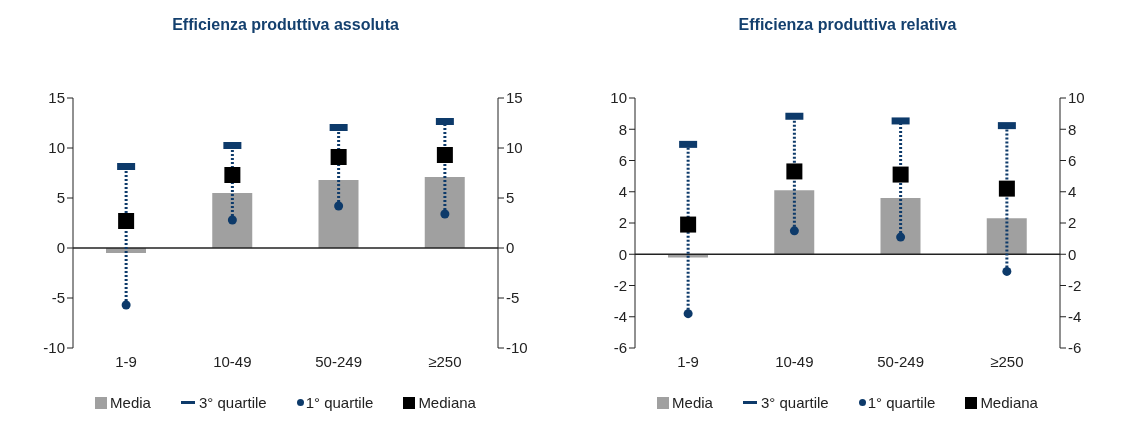 Image resolution: width=1133 pixels, height=439 pixels. What do you see at coordinates (60, 198) in the screenshot?
I see `y-tick-label: 5` at bounding box center [60, 198].